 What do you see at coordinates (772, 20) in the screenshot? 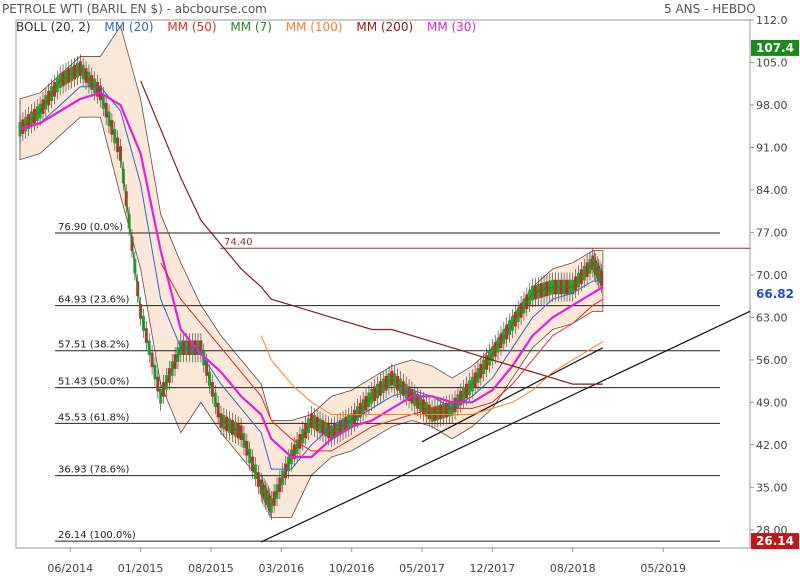
I see `y-tick-label: 112.0` at bounding box center [772, 20].